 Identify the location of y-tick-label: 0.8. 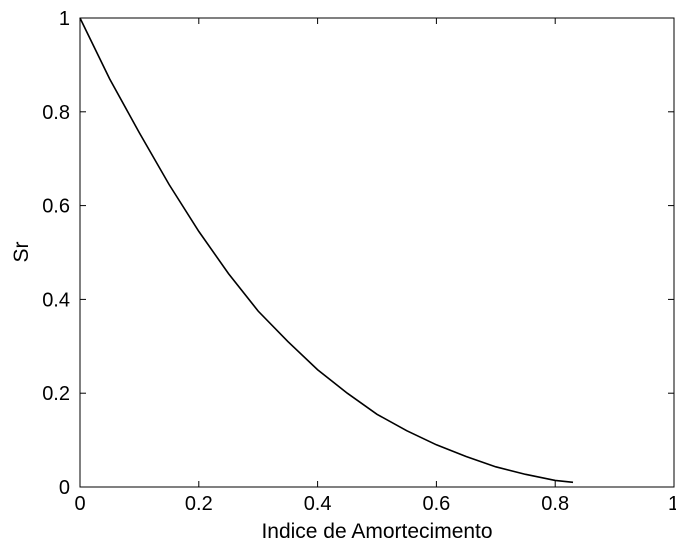
(56, 113).